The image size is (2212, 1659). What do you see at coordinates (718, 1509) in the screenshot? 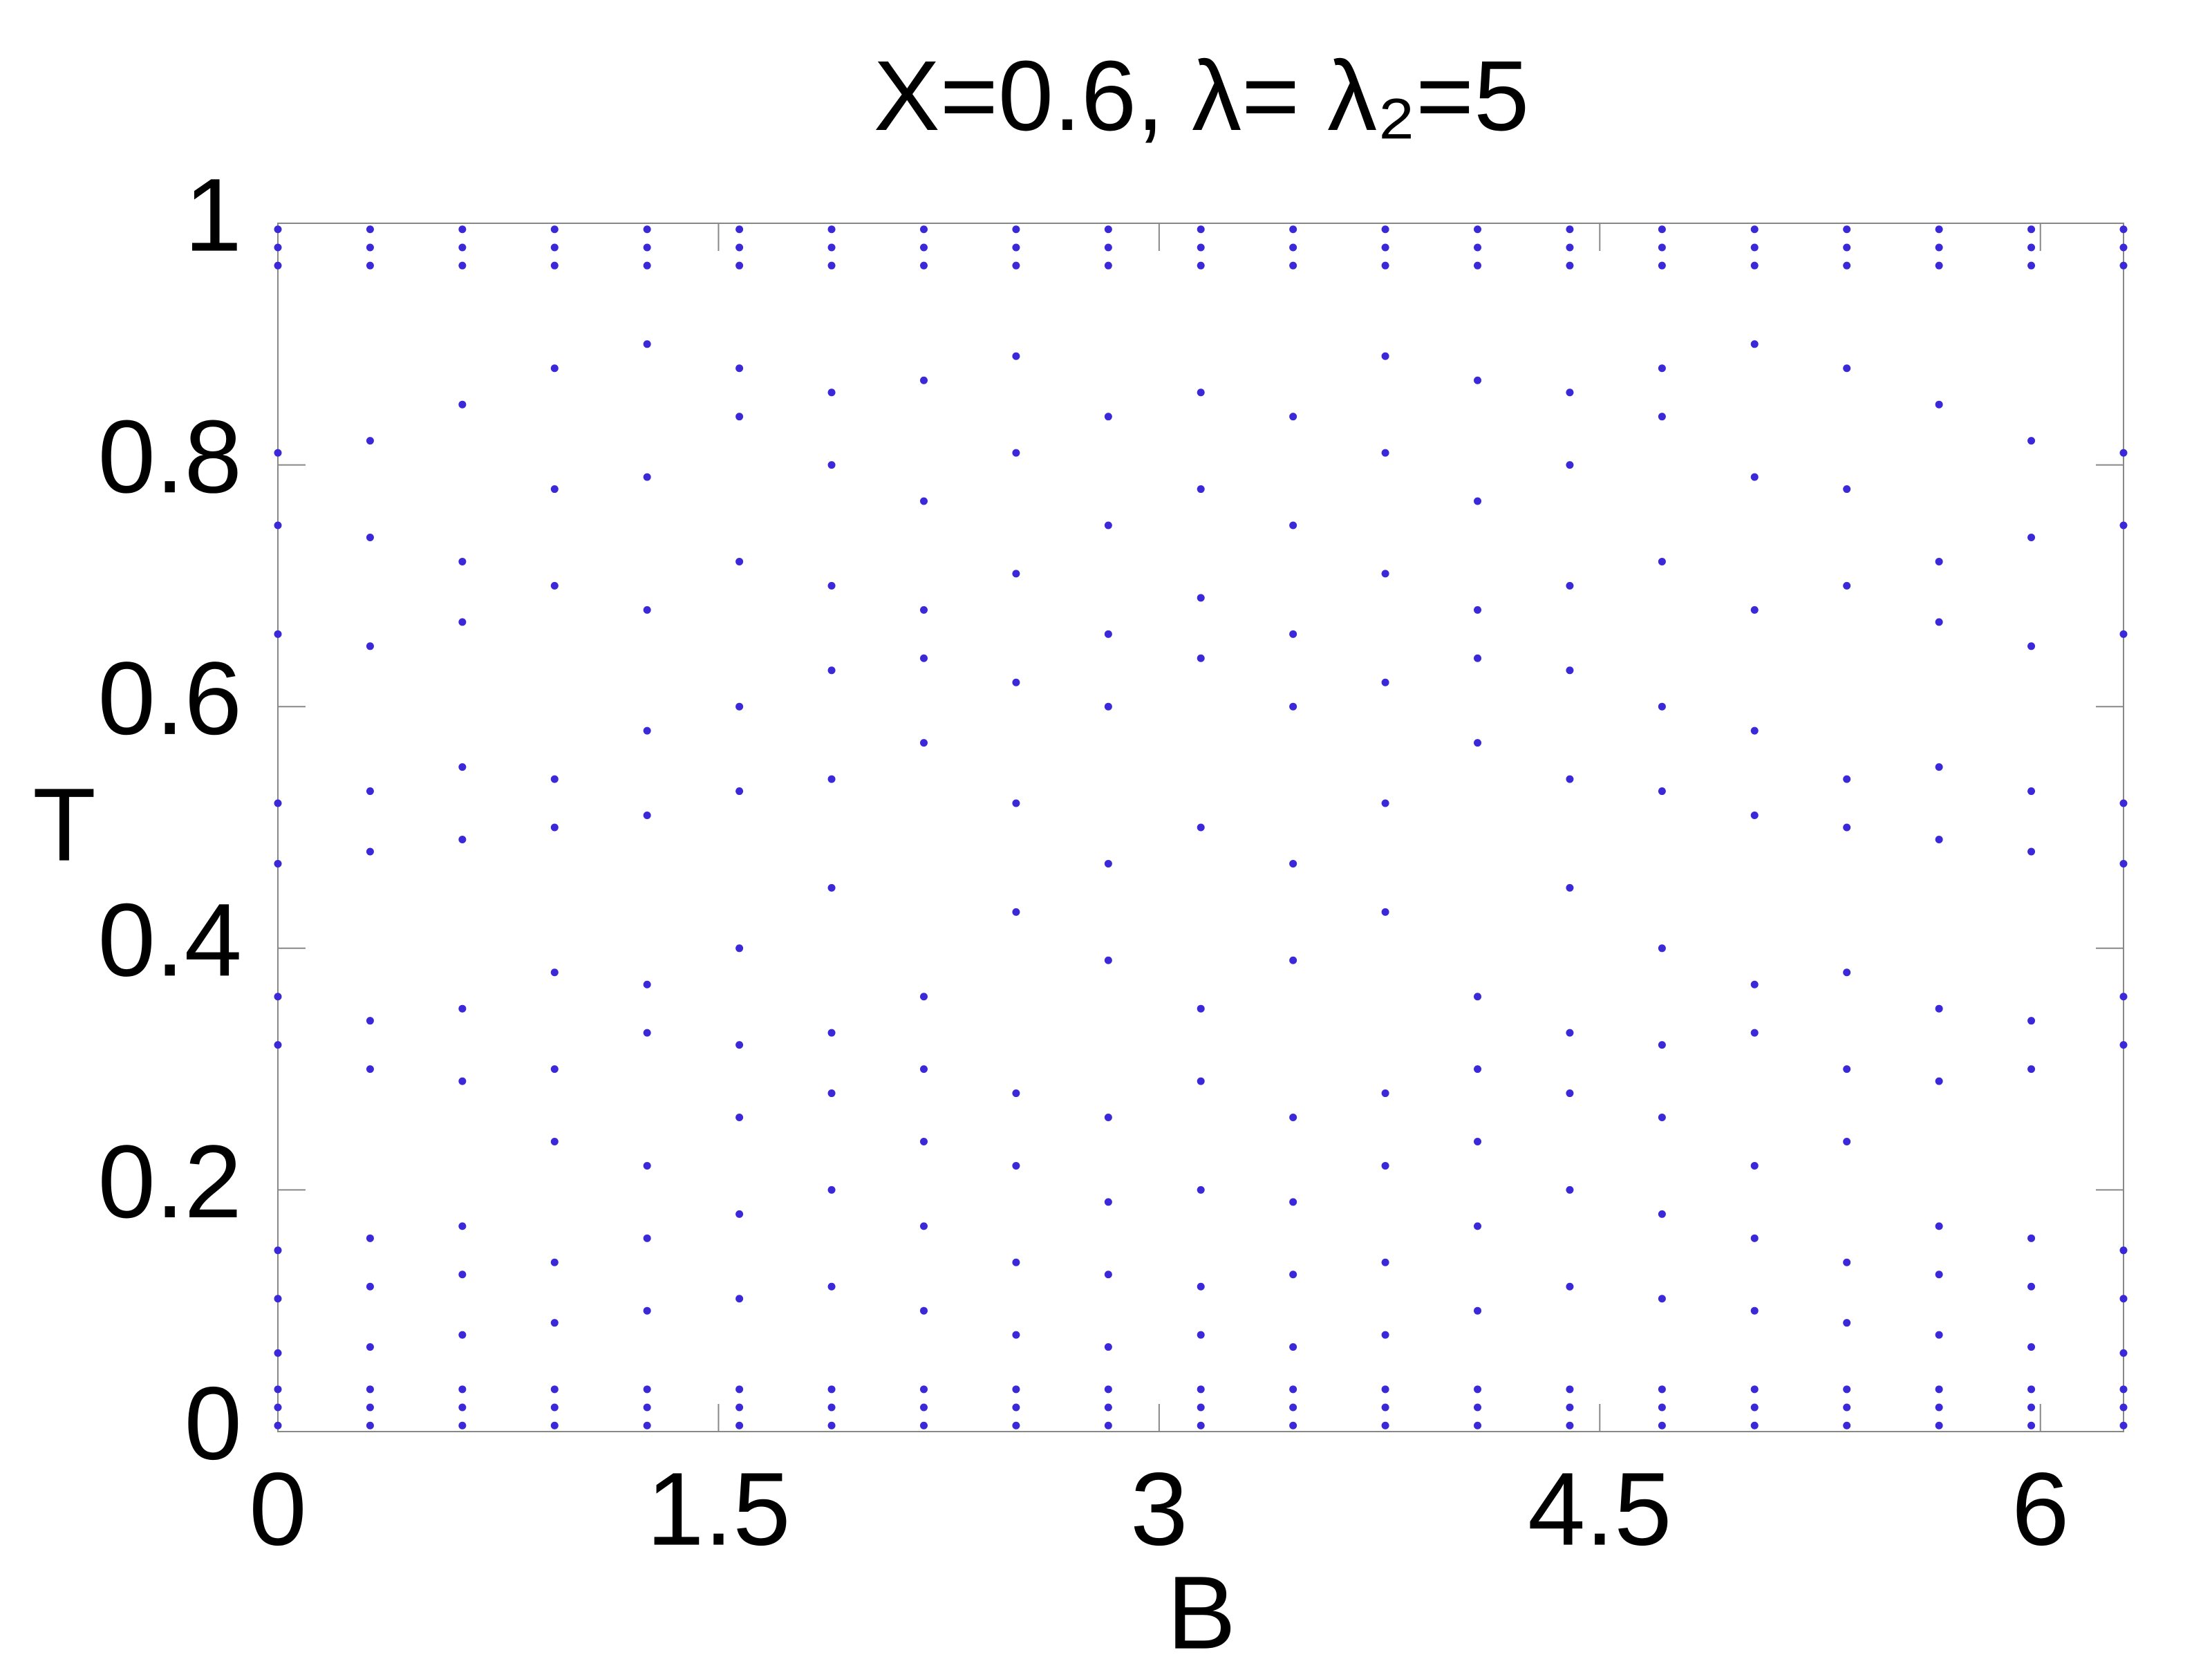
I see `x-tick-label: 1.5` at bounding box center [718, 1509].